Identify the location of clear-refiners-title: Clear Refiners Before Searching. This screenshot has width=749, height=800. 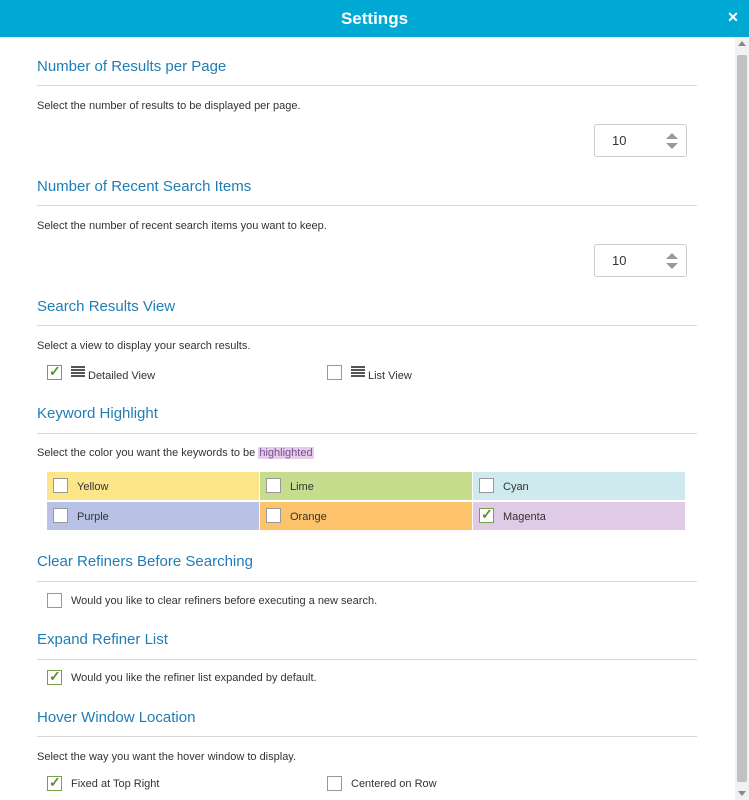
(145, 561).